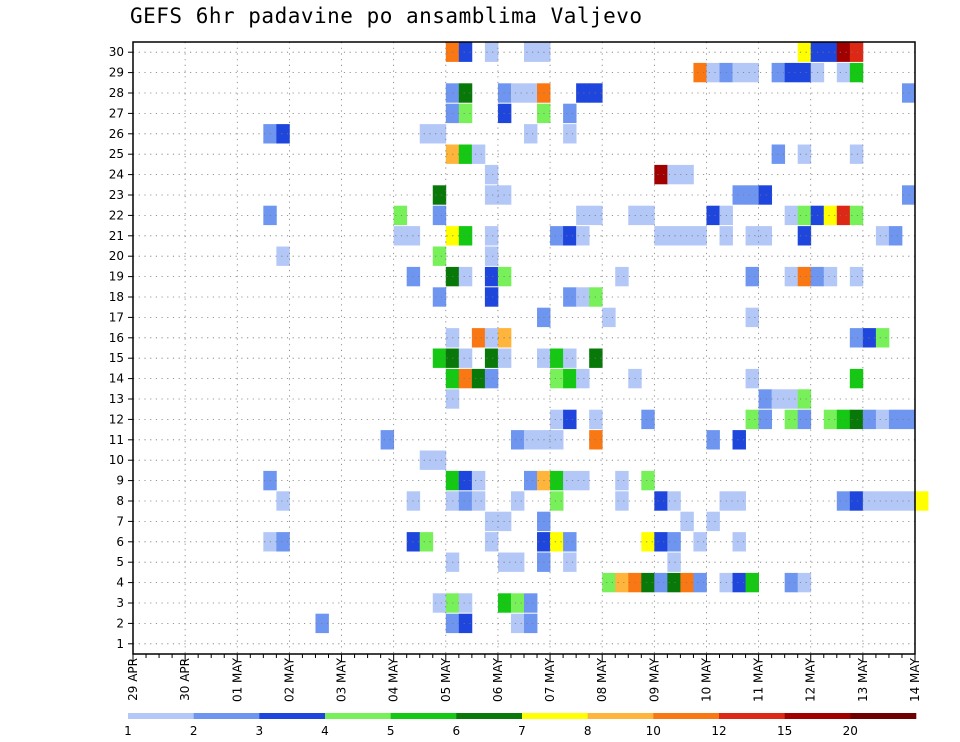 This screenshot has width=960, height=742. What do you see at coordinates (120, 542) in the screenshot?
I see `y-tick-label: 6` at bounding box center [120, 542].